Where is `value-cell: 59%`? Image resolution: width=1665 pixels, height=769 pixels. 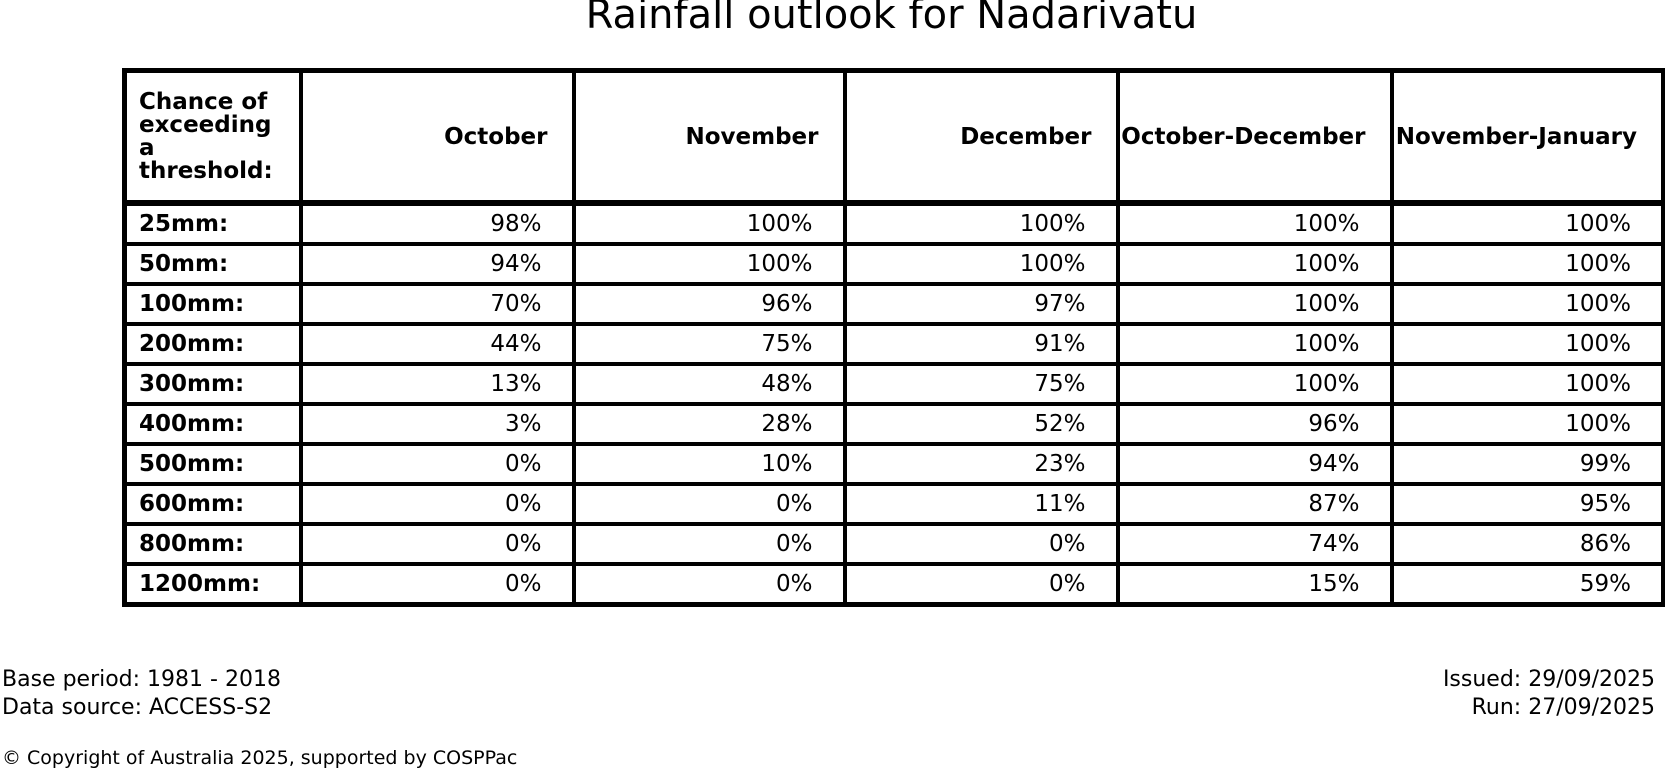
value-cell: 59% is located at coordinates (1527, 584).